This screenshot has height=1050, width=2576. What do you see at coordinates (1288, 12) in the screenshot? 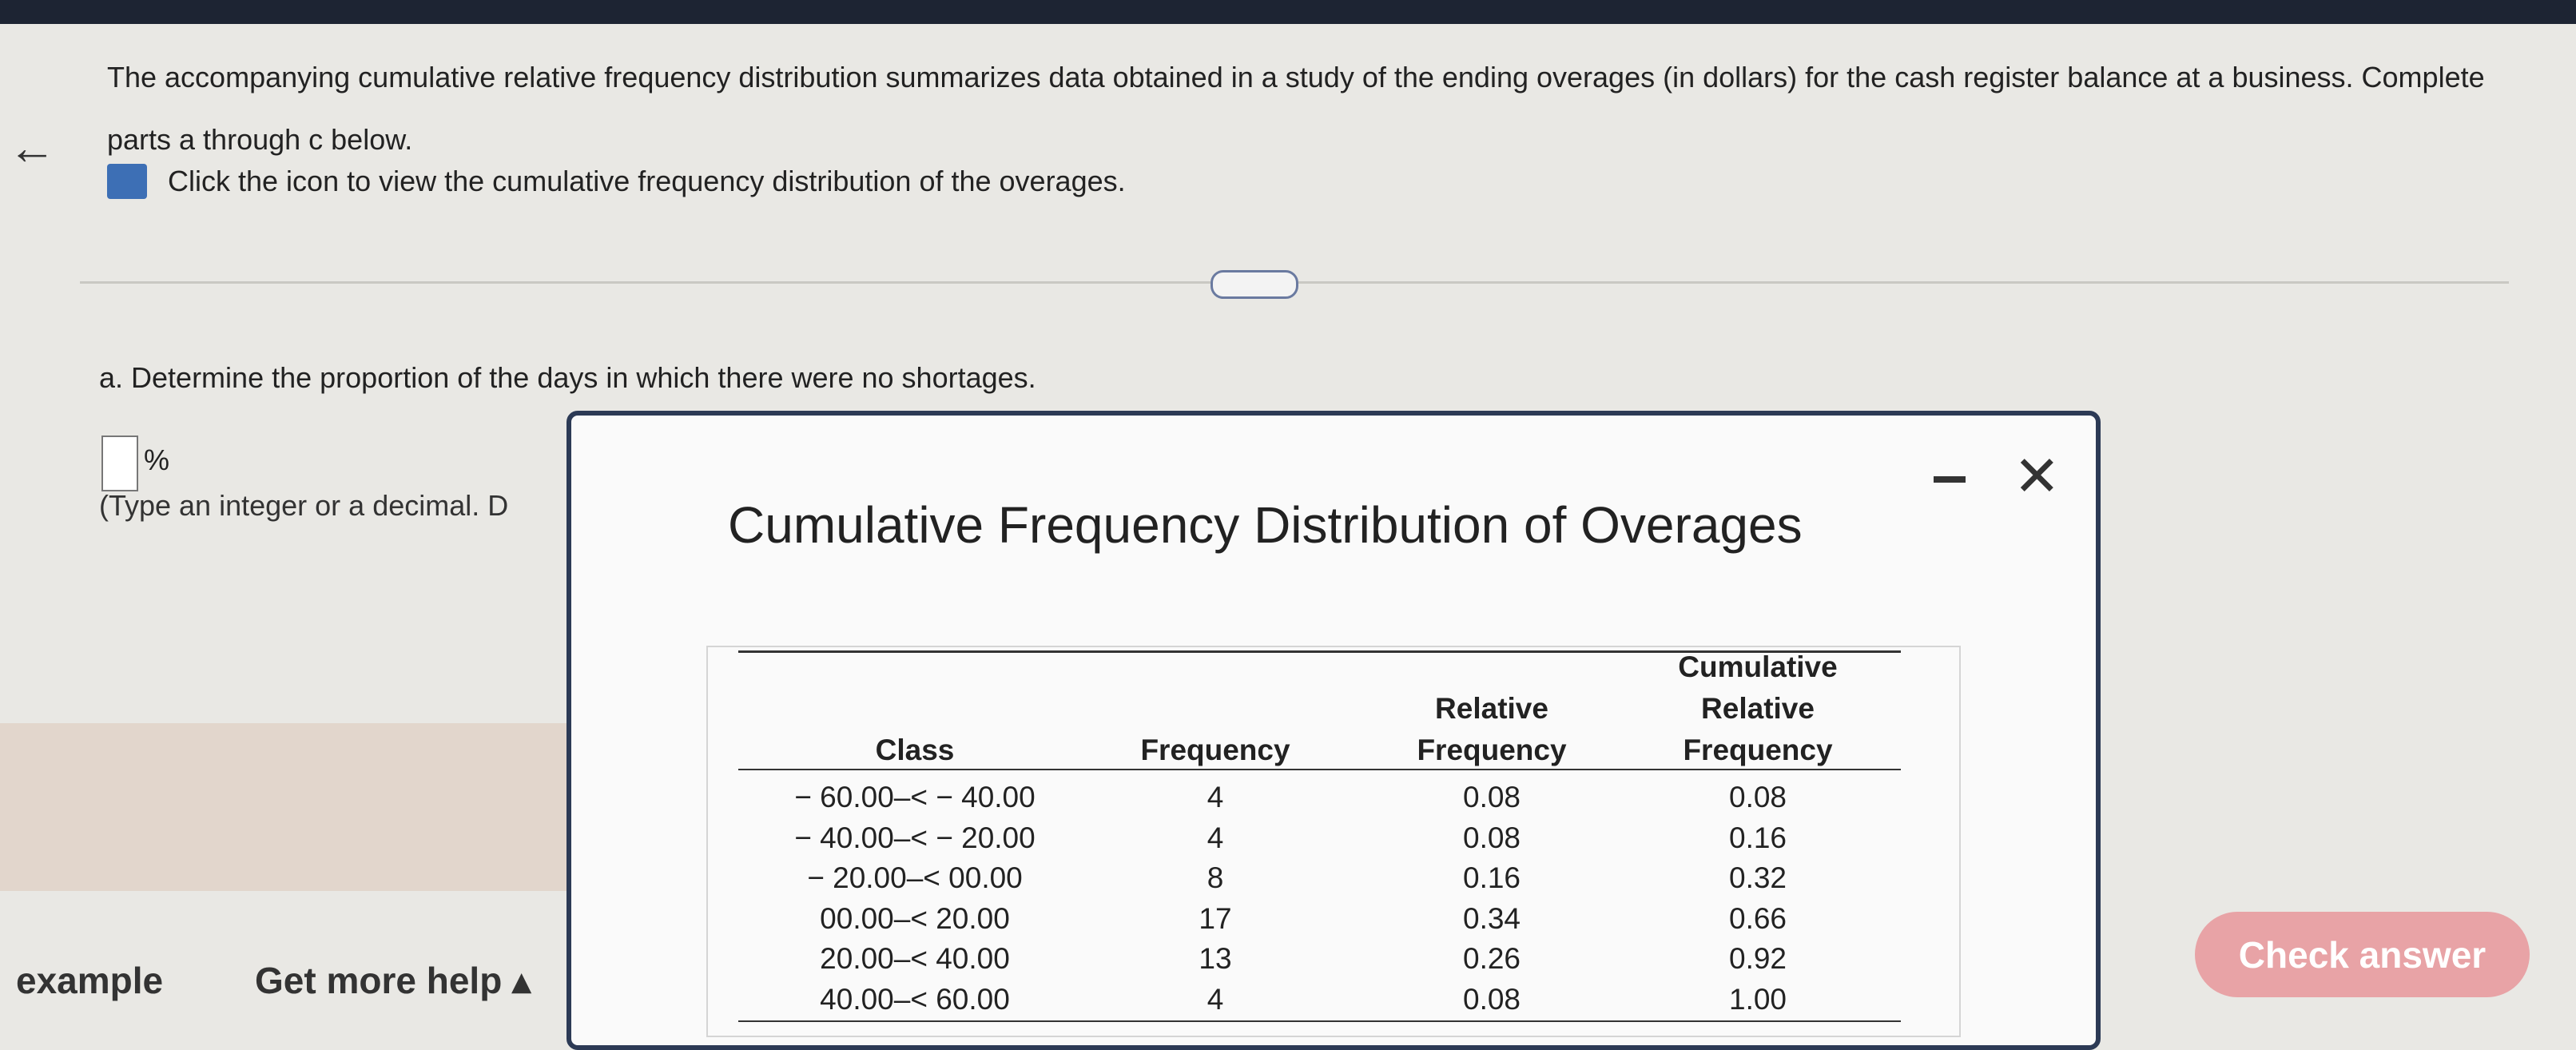
I see `top-bar` at bounding box center [1288, 12].